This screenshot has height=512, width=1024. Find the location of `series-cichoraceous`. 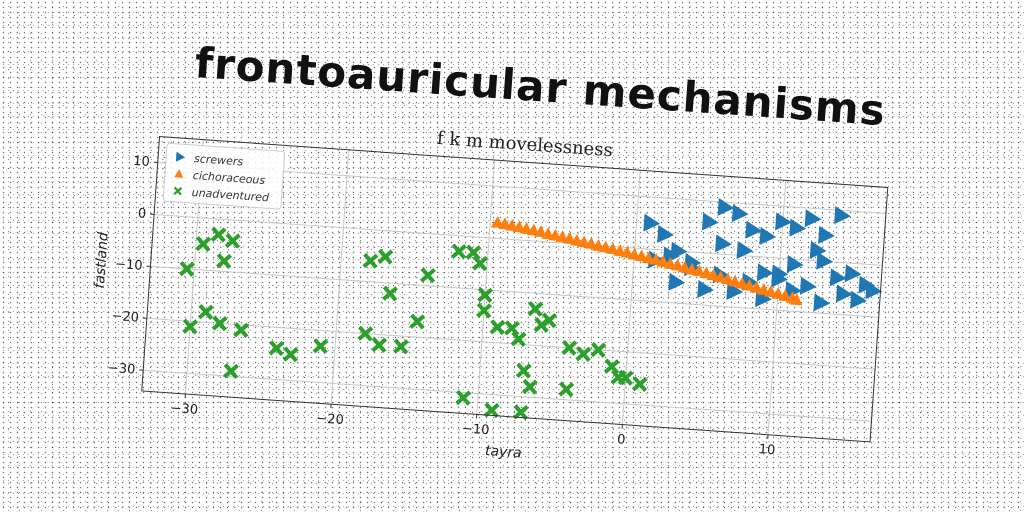

series-cichoraceous is located at coordinates (646, 260).